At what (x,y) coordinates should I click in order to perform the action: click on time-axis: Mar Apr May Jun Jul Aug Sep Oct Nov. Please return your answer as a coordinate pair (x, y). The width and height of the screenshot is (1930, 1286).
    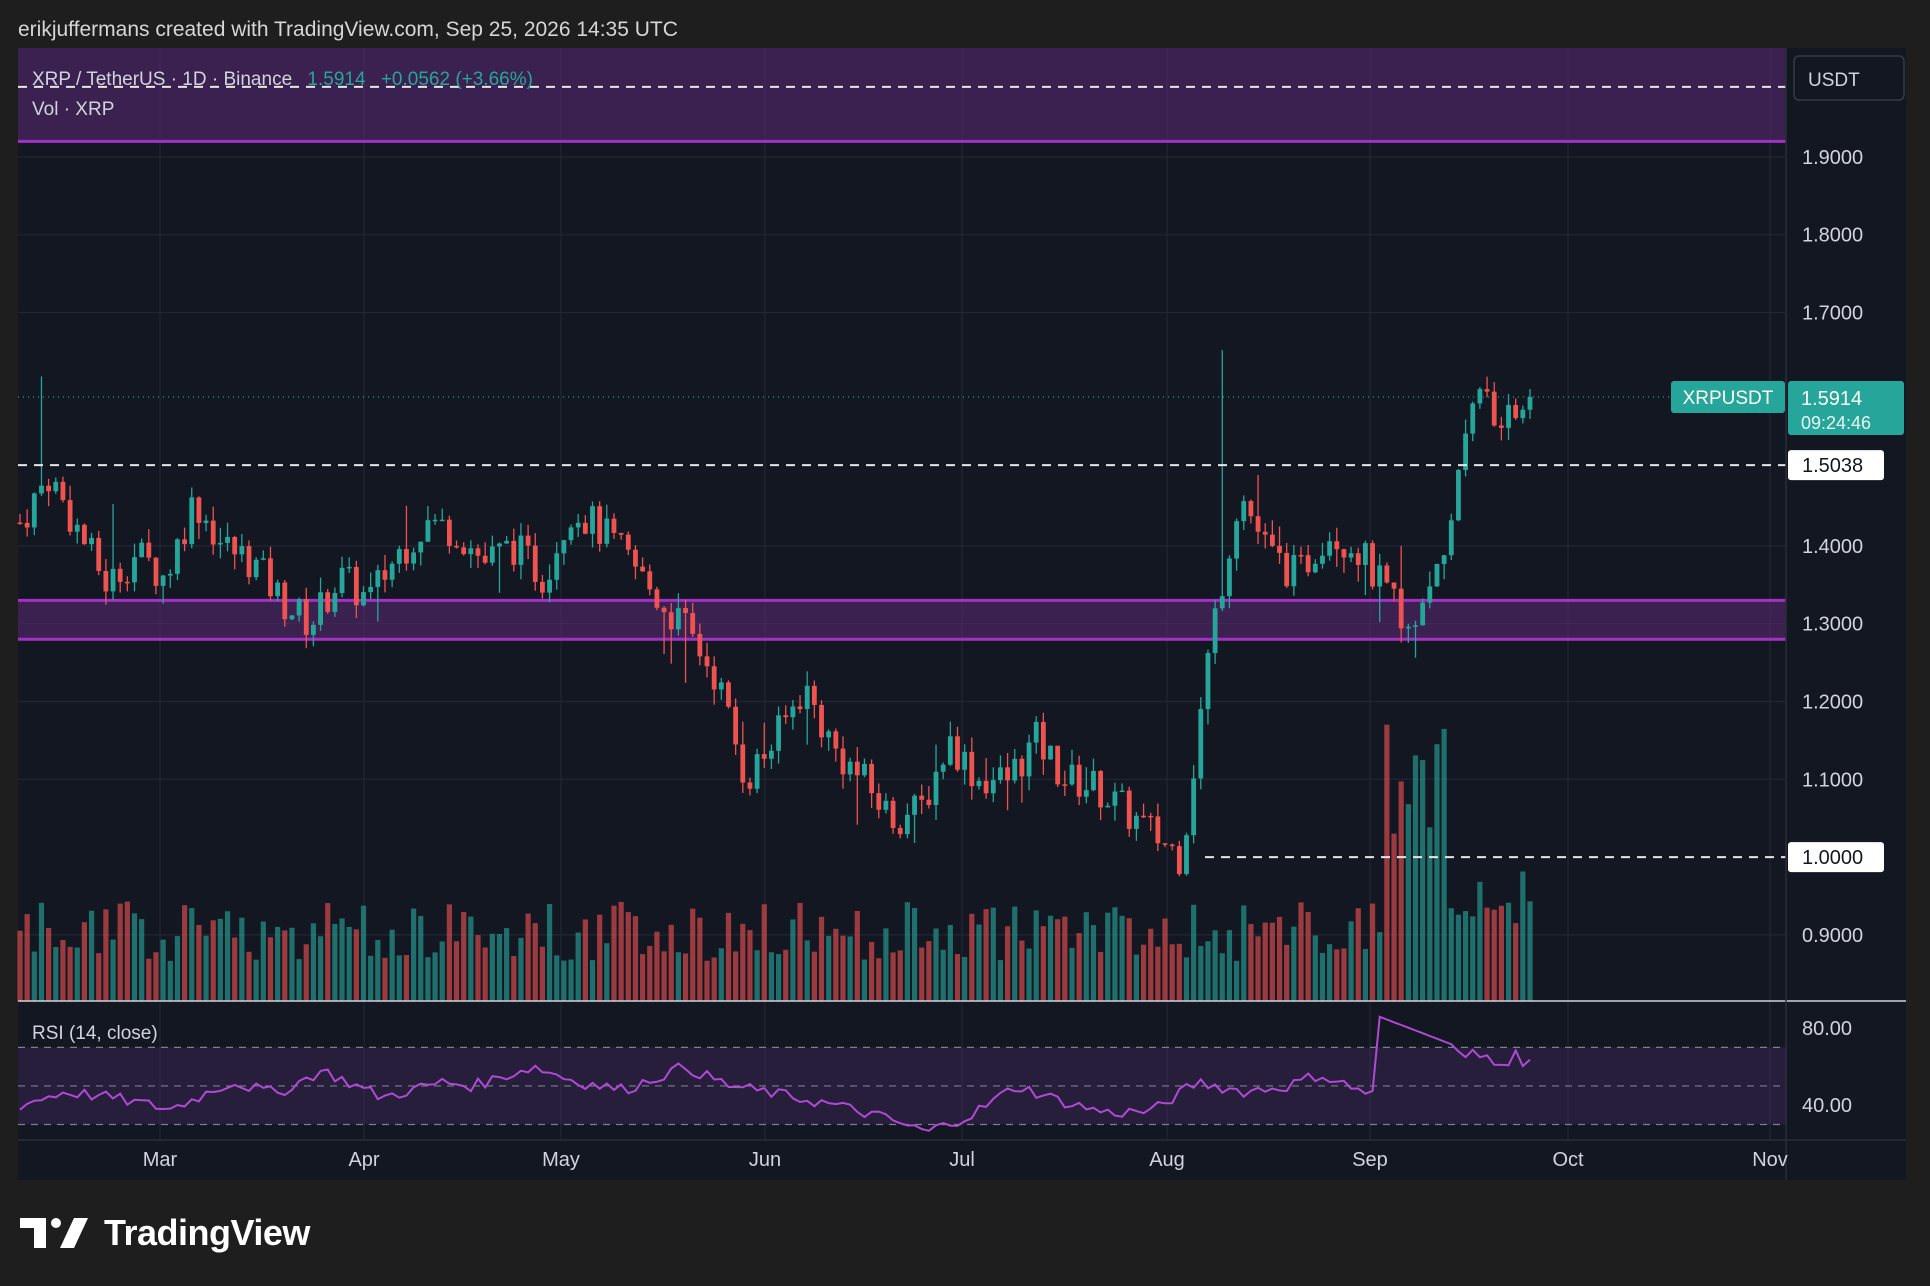
    Looking at the image, I should click on (965, 1160).